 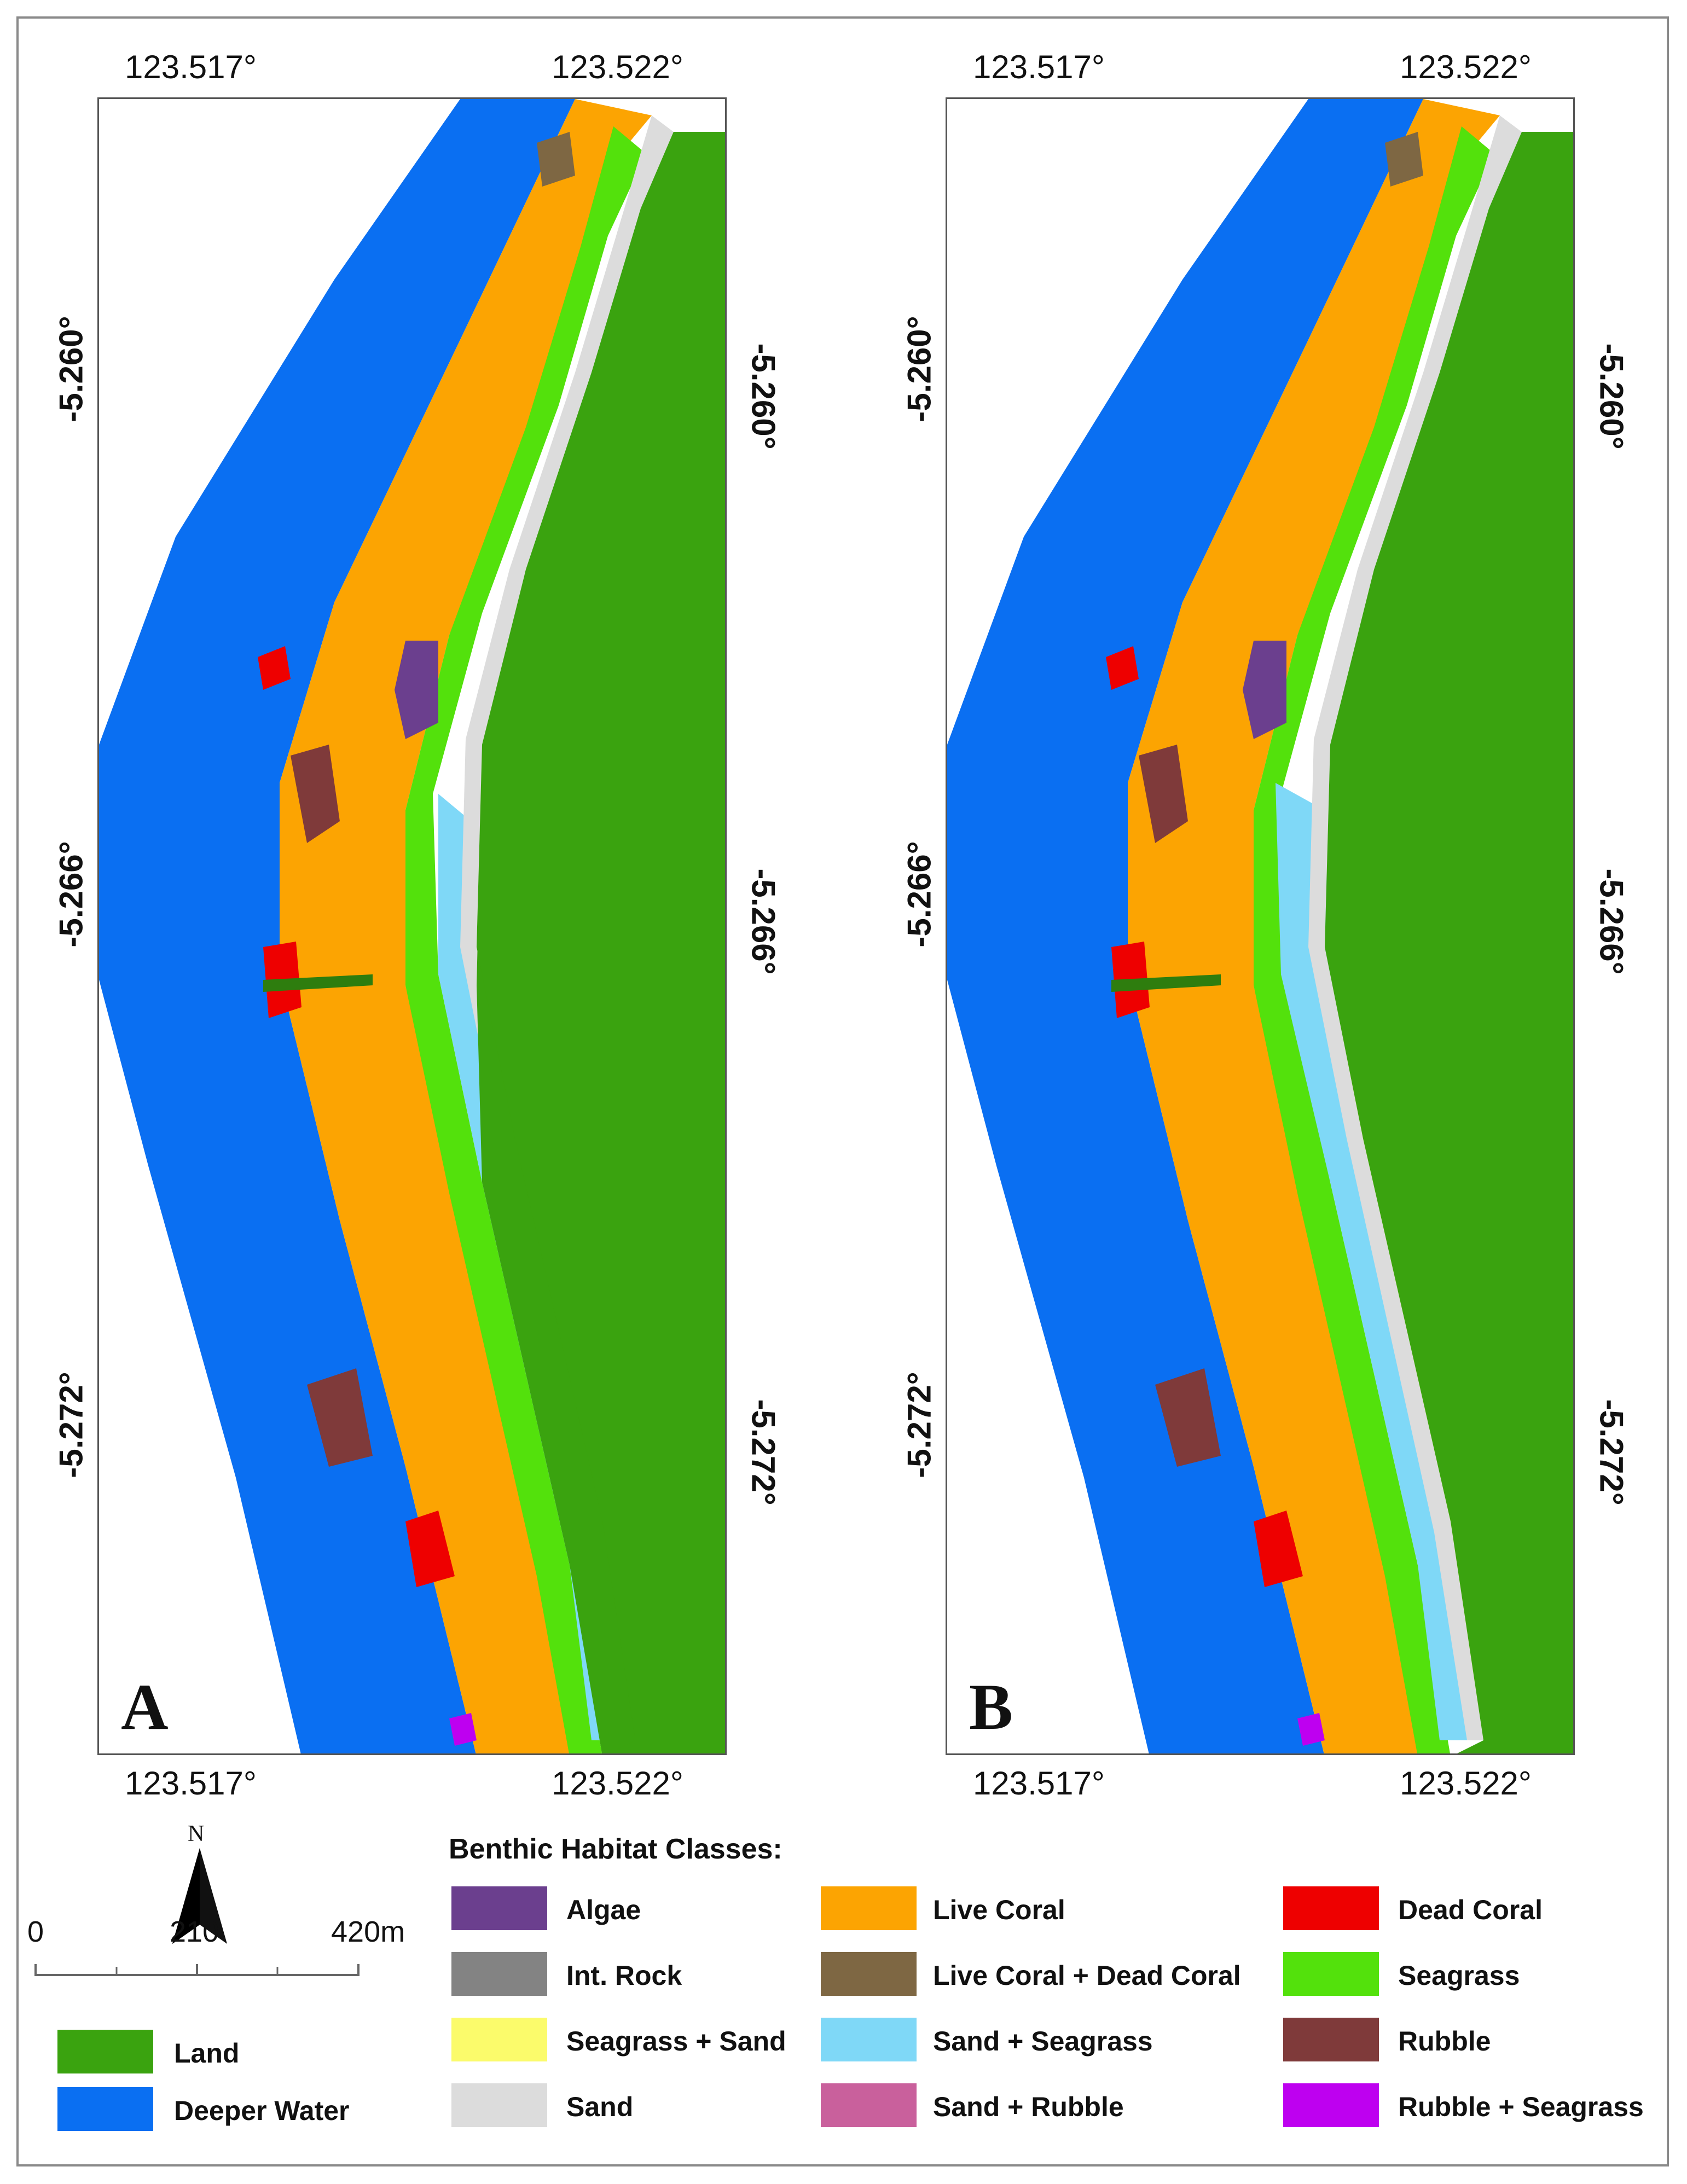 What do you see at coordinates (199, 1896) in the screenshot?
I see `north-arrow-icon` at bounding box center [199, 1896].